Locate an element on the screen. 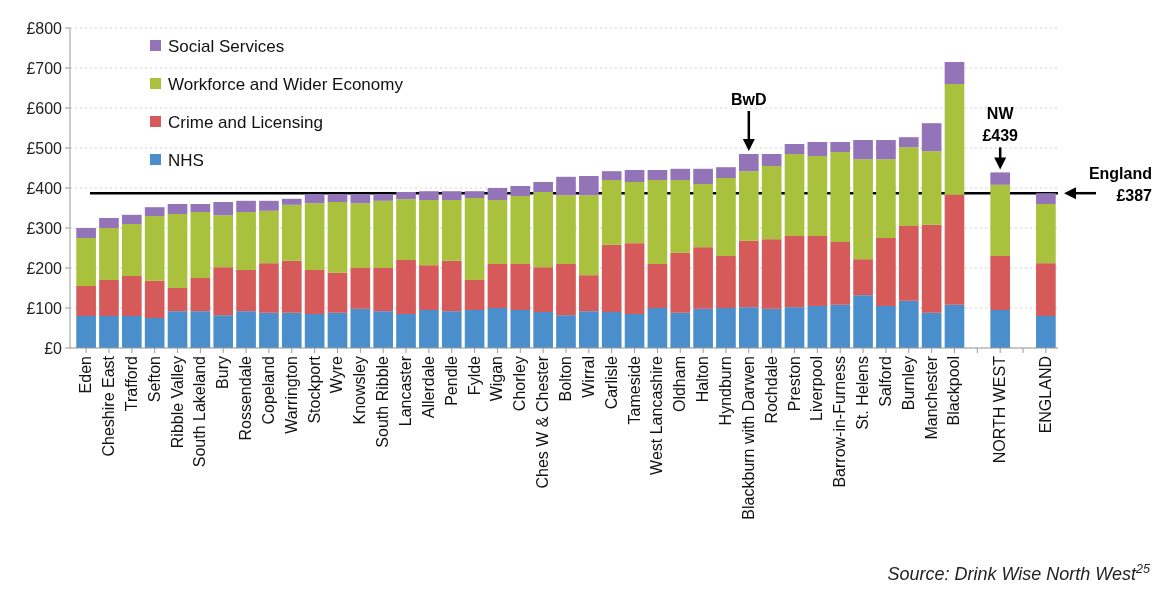 This screenshot has width=1166, height=594. y-tick-label: £100 is located at coordinates (44, 308).